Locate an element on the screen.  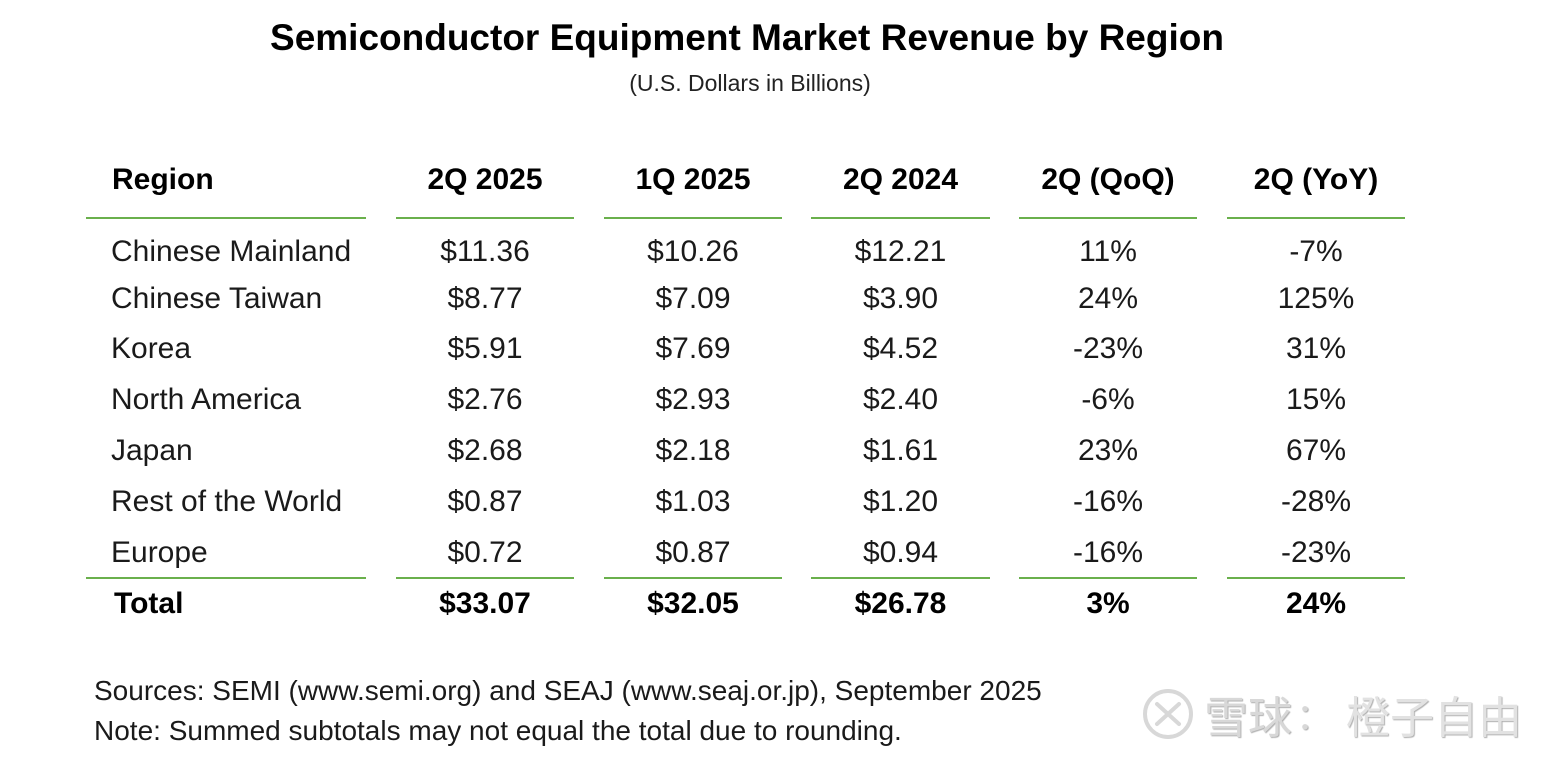
cell-1q-2025: $2.18 is located at coordinates (693, 450).